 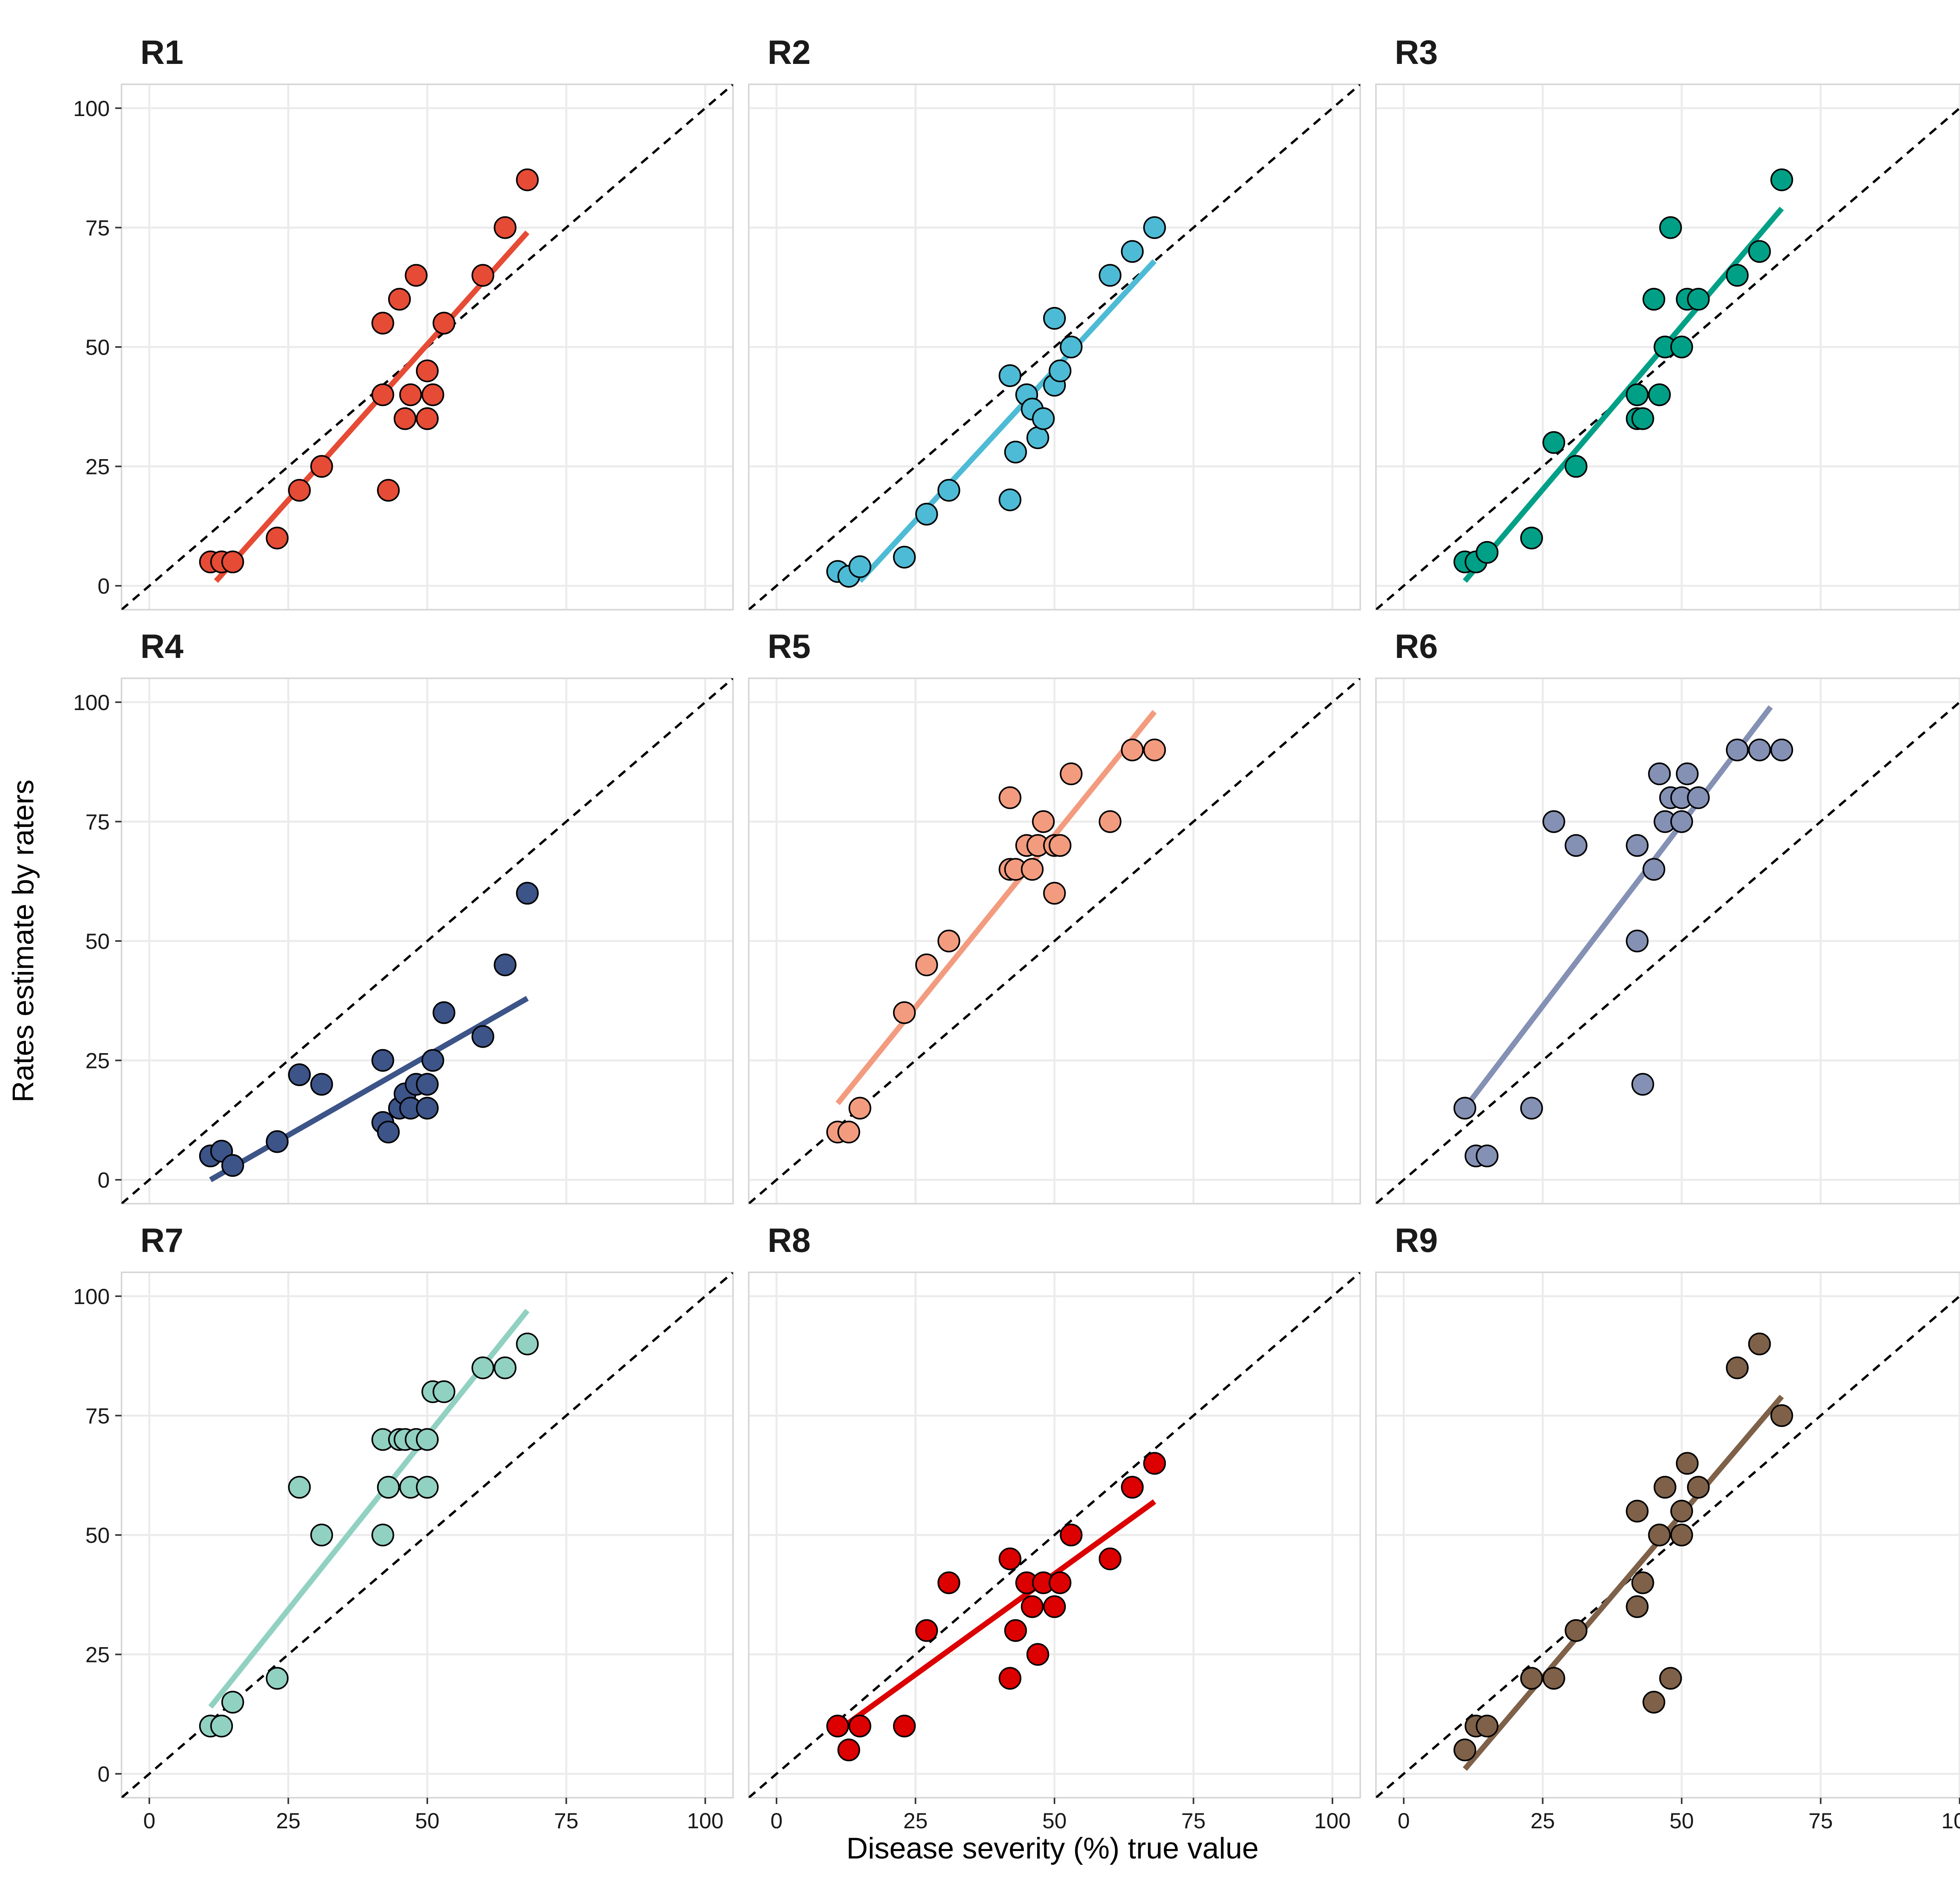 I want to click on panel-title-r3: R3, so click(x=1416, y=52).